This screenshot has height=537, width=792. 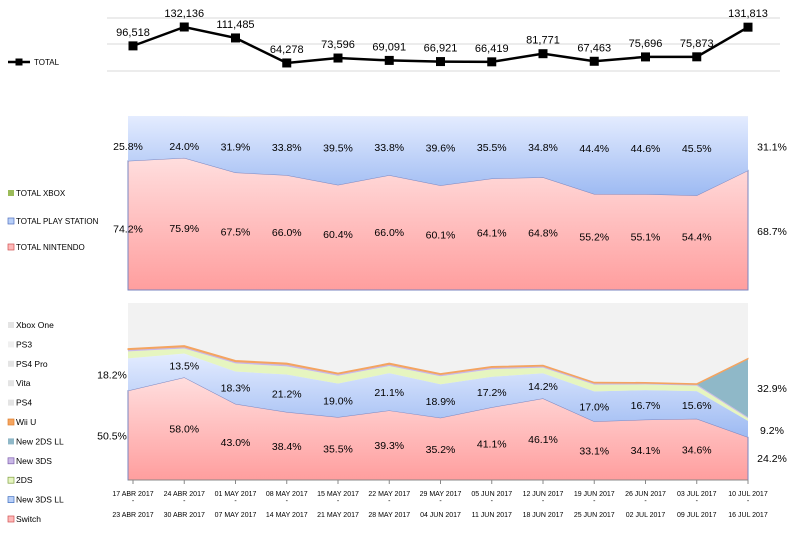 I want to click on legend-label: 2DS, so click(x=24, y=480).